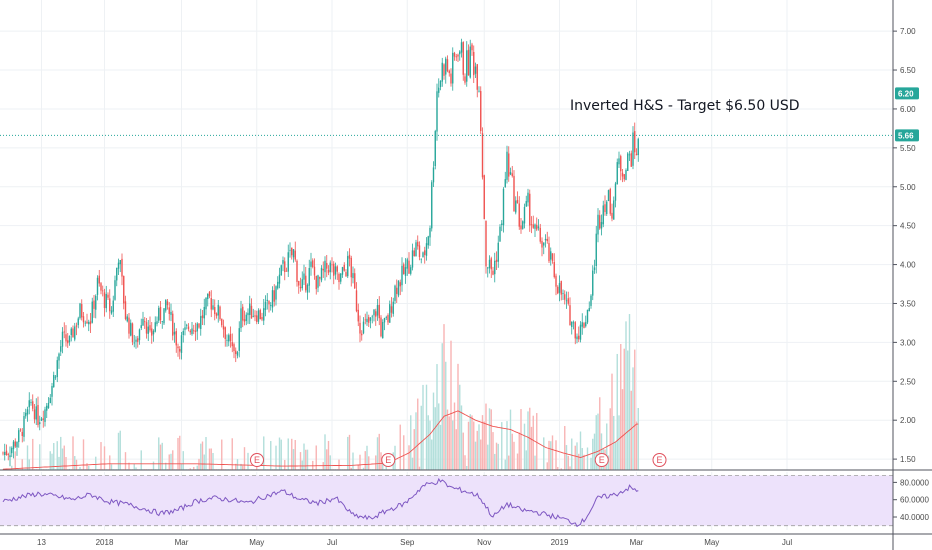 The image size is (932, 550). I want to click on rsi-band-fill, so click(446, 500).